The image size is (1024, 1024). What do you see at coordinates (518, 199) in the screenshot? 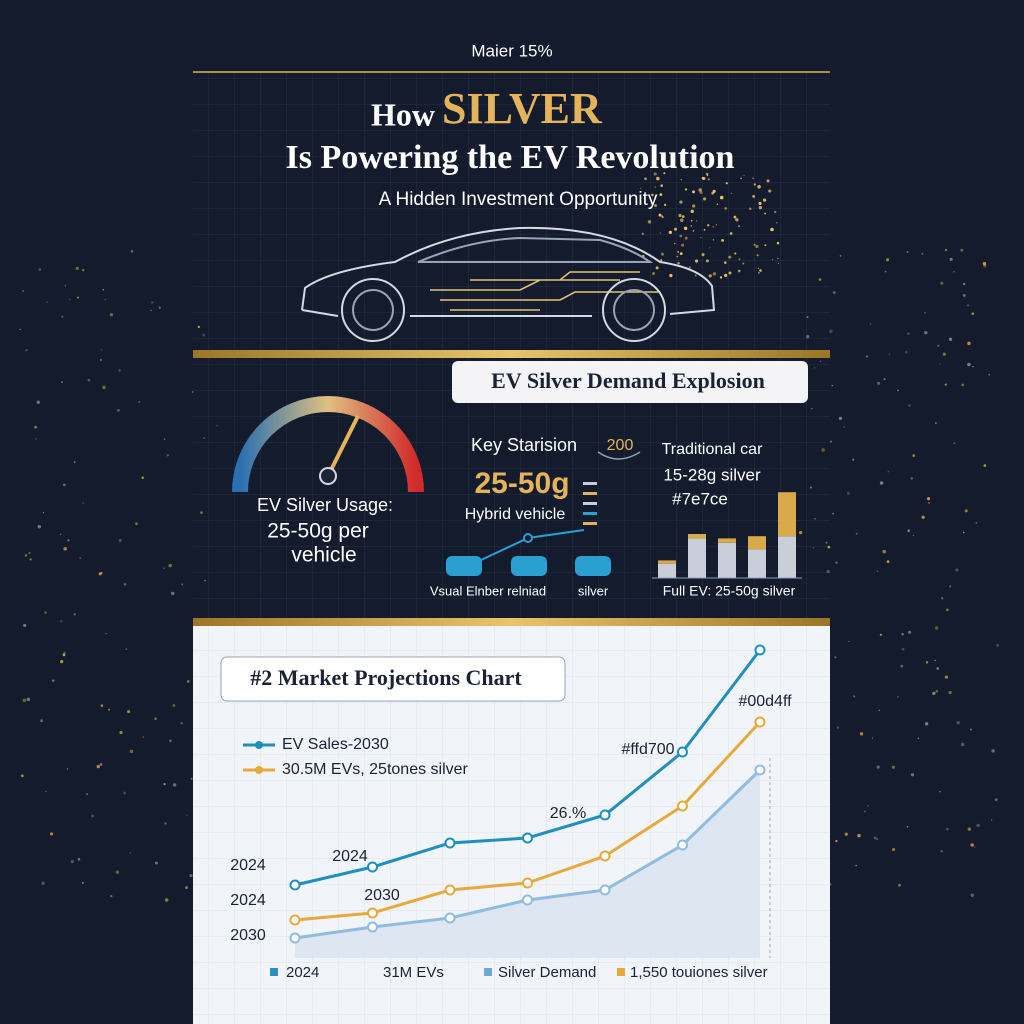
I see `subtitle: A Hidden Investment Opportunity` at bounding box center [518, 199].